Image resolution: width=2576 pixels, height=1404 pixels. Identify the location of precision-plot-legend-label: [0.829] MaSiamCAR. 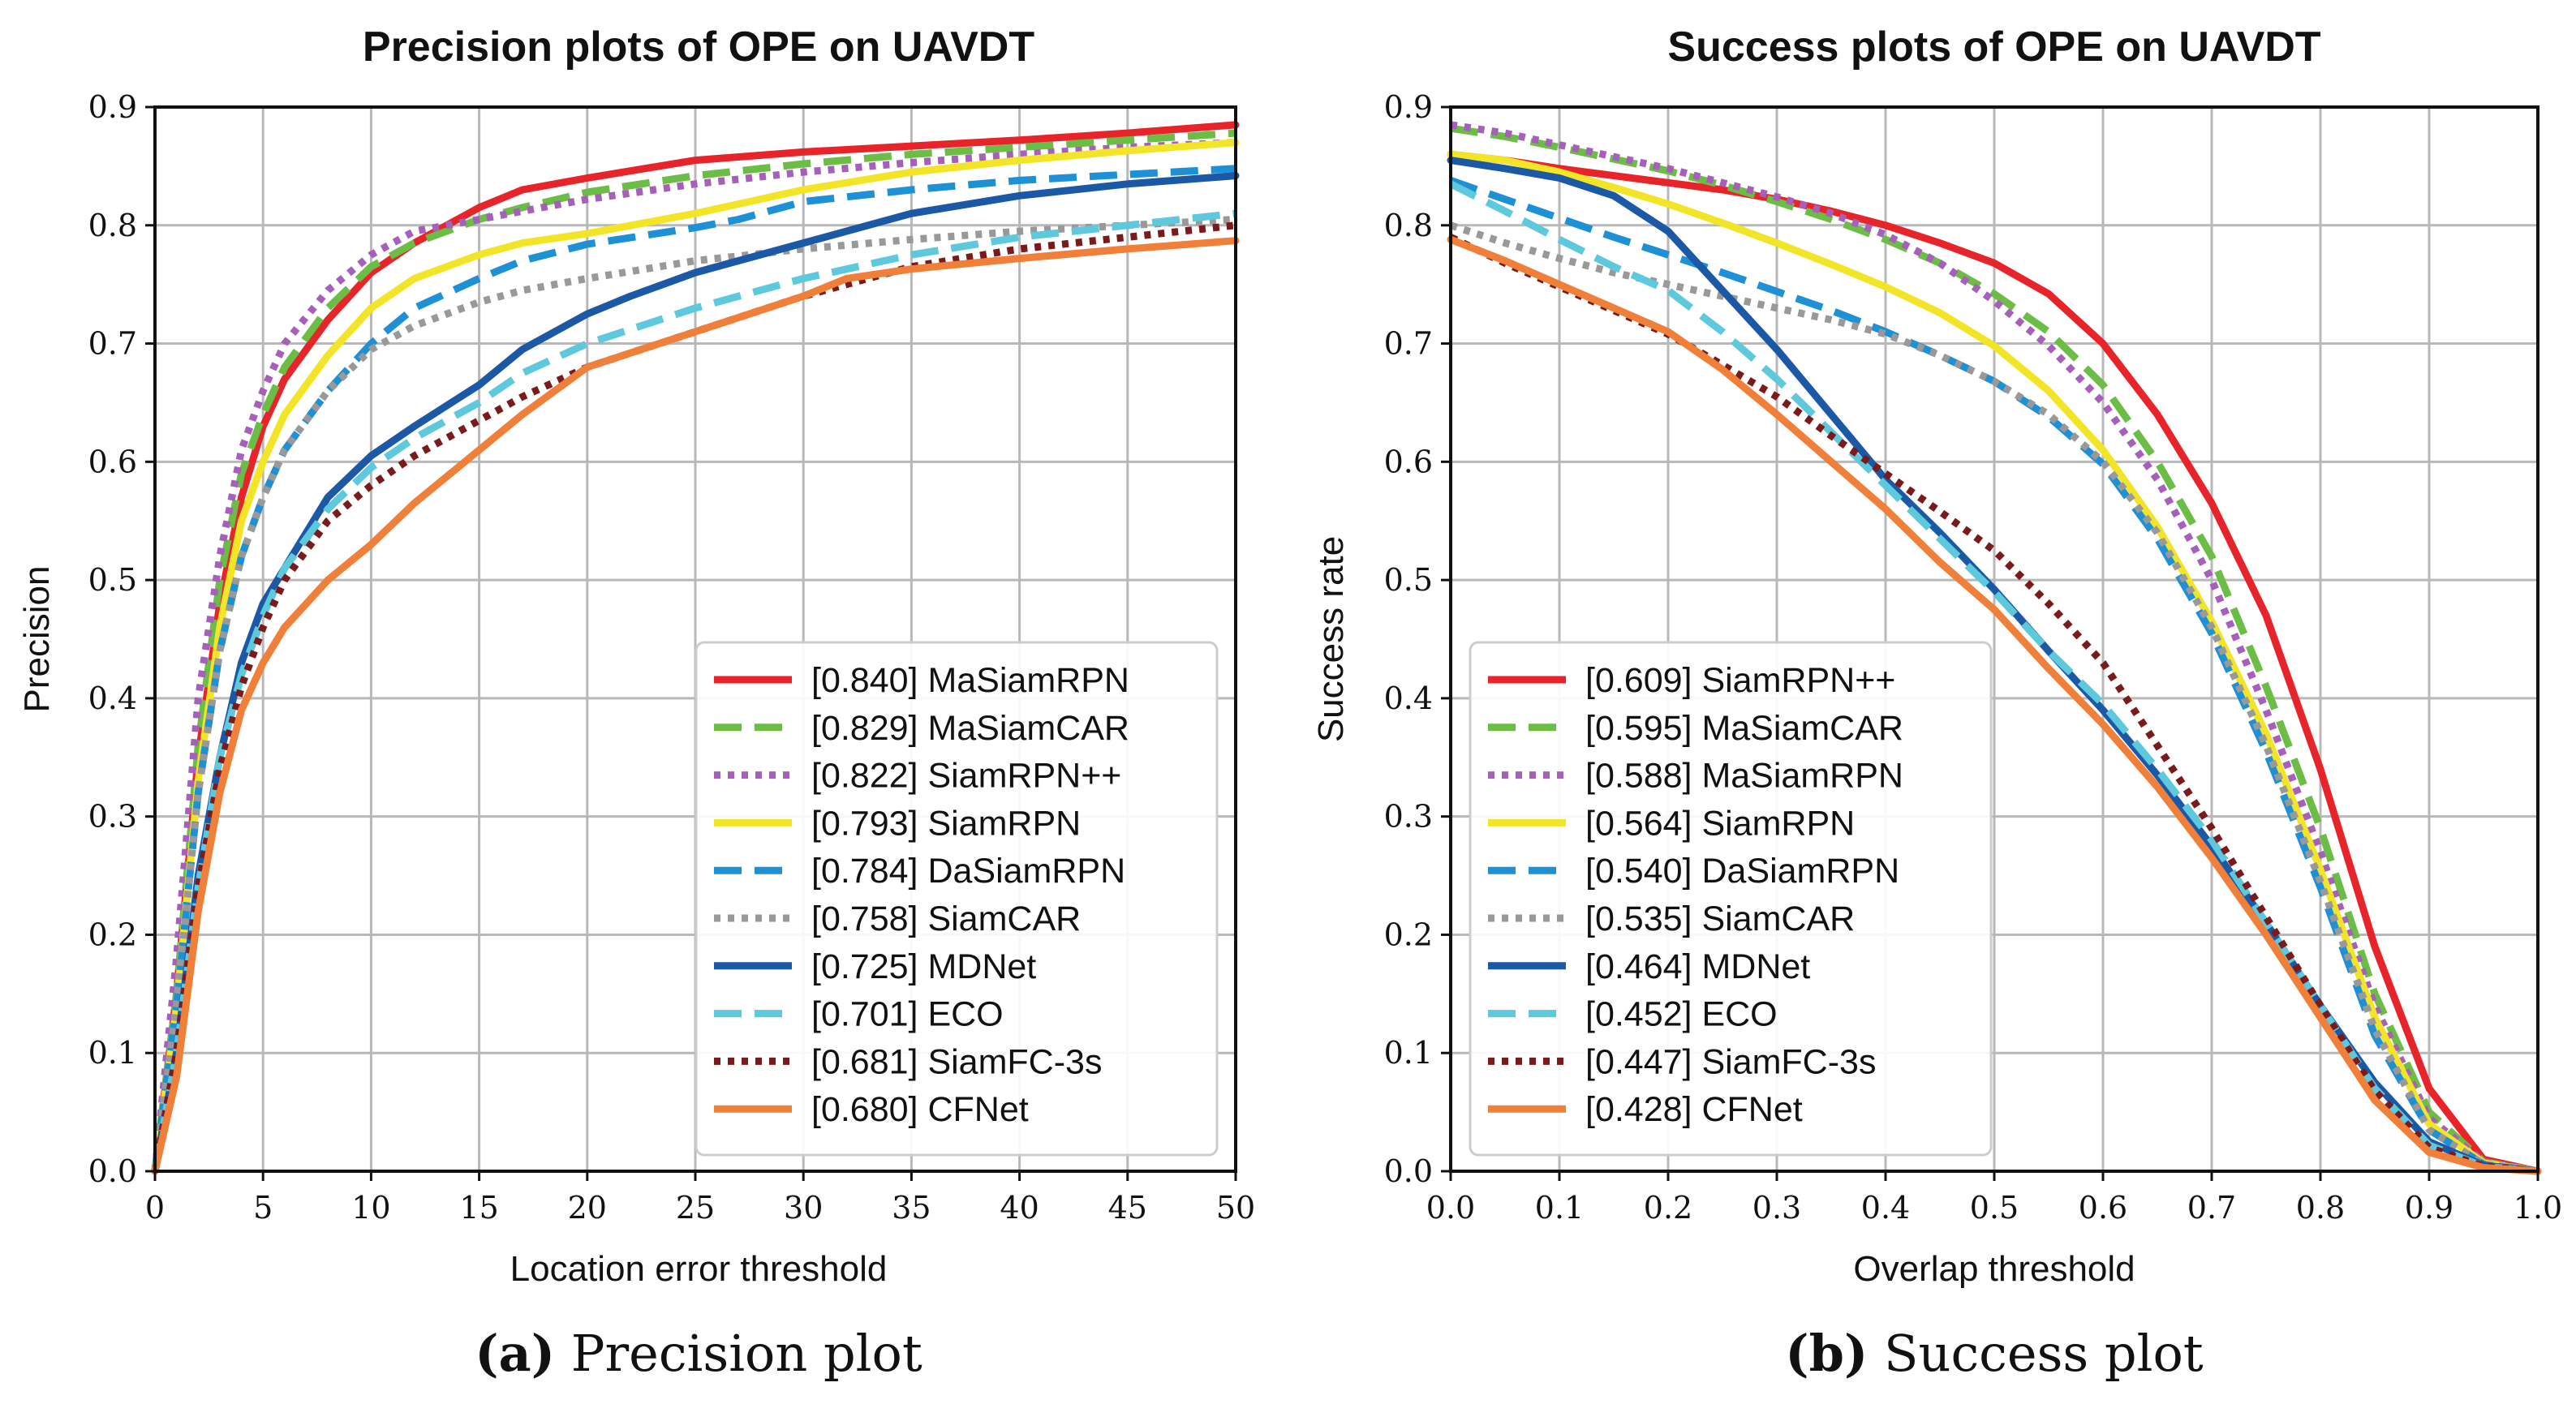
(970, 728).